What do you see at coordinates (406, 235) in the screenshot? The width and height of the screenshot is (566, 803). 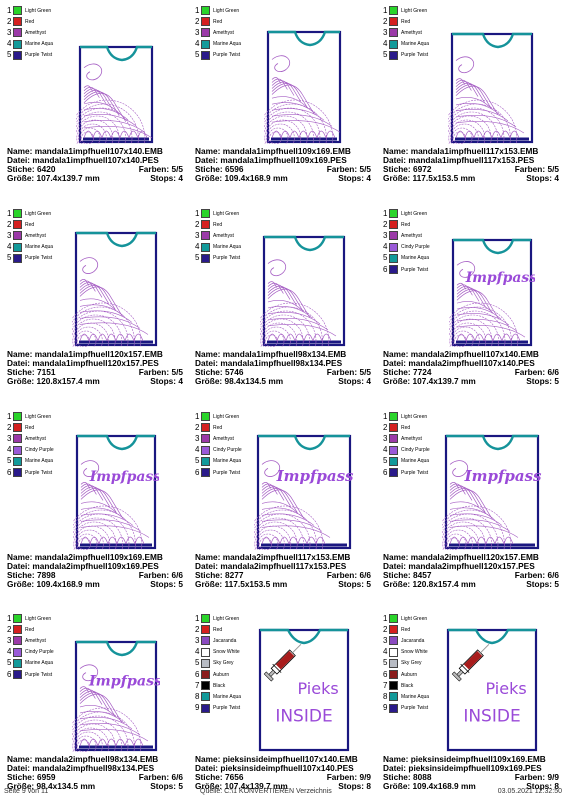 I see `legend-row: 3 Amethyst` at bounding box center [406, 235].